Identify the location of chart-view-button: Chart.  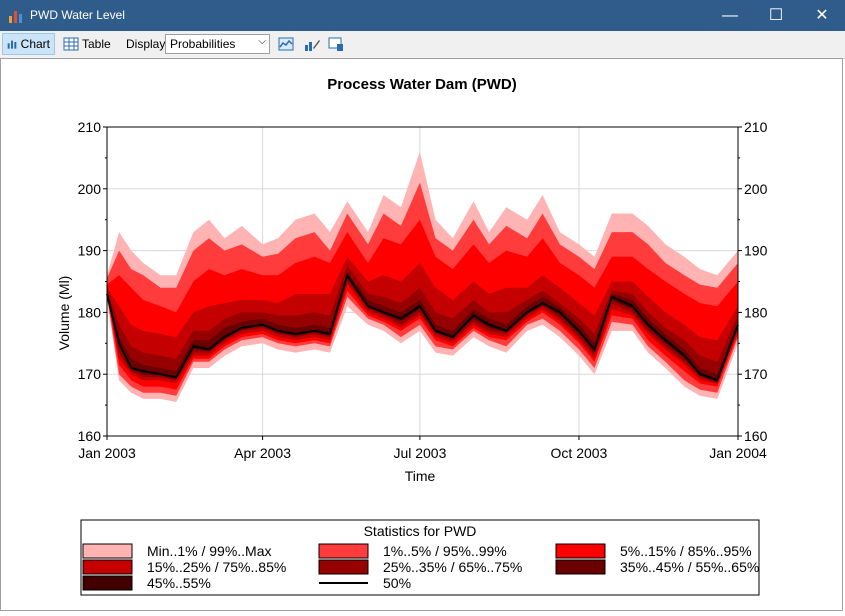
(28, 44).